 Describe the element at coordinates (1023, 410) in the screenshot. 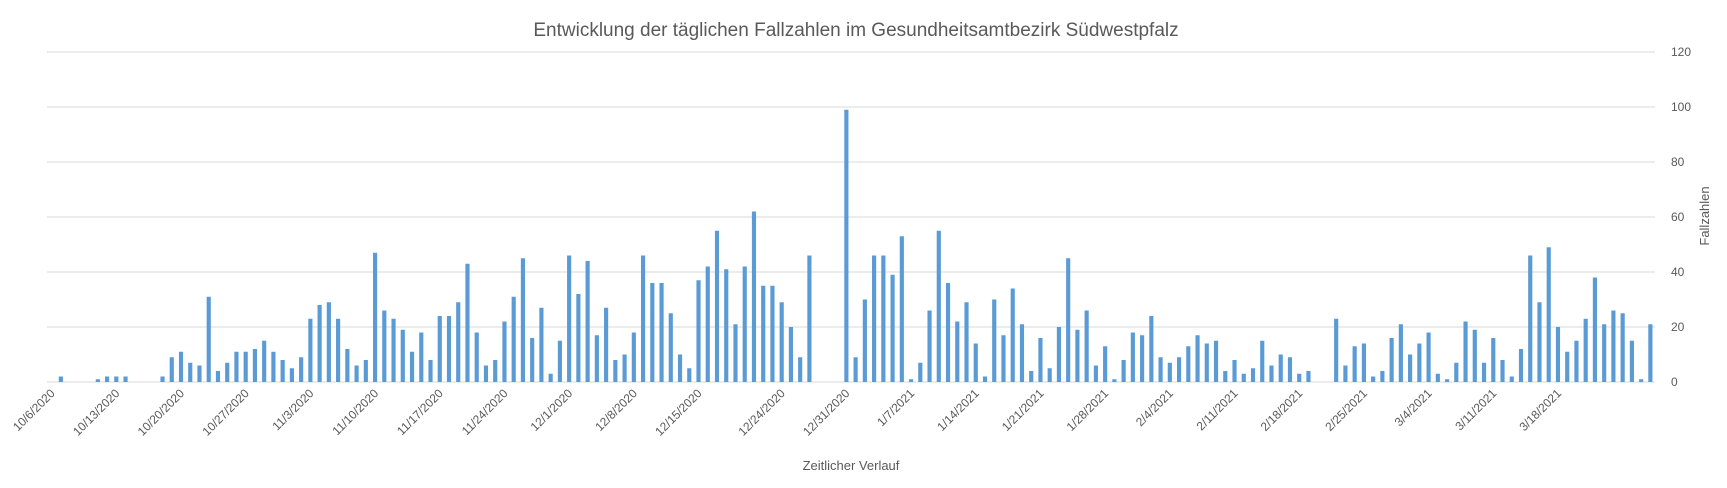

I see `x-tick-label: 1/21/2021` at that location.